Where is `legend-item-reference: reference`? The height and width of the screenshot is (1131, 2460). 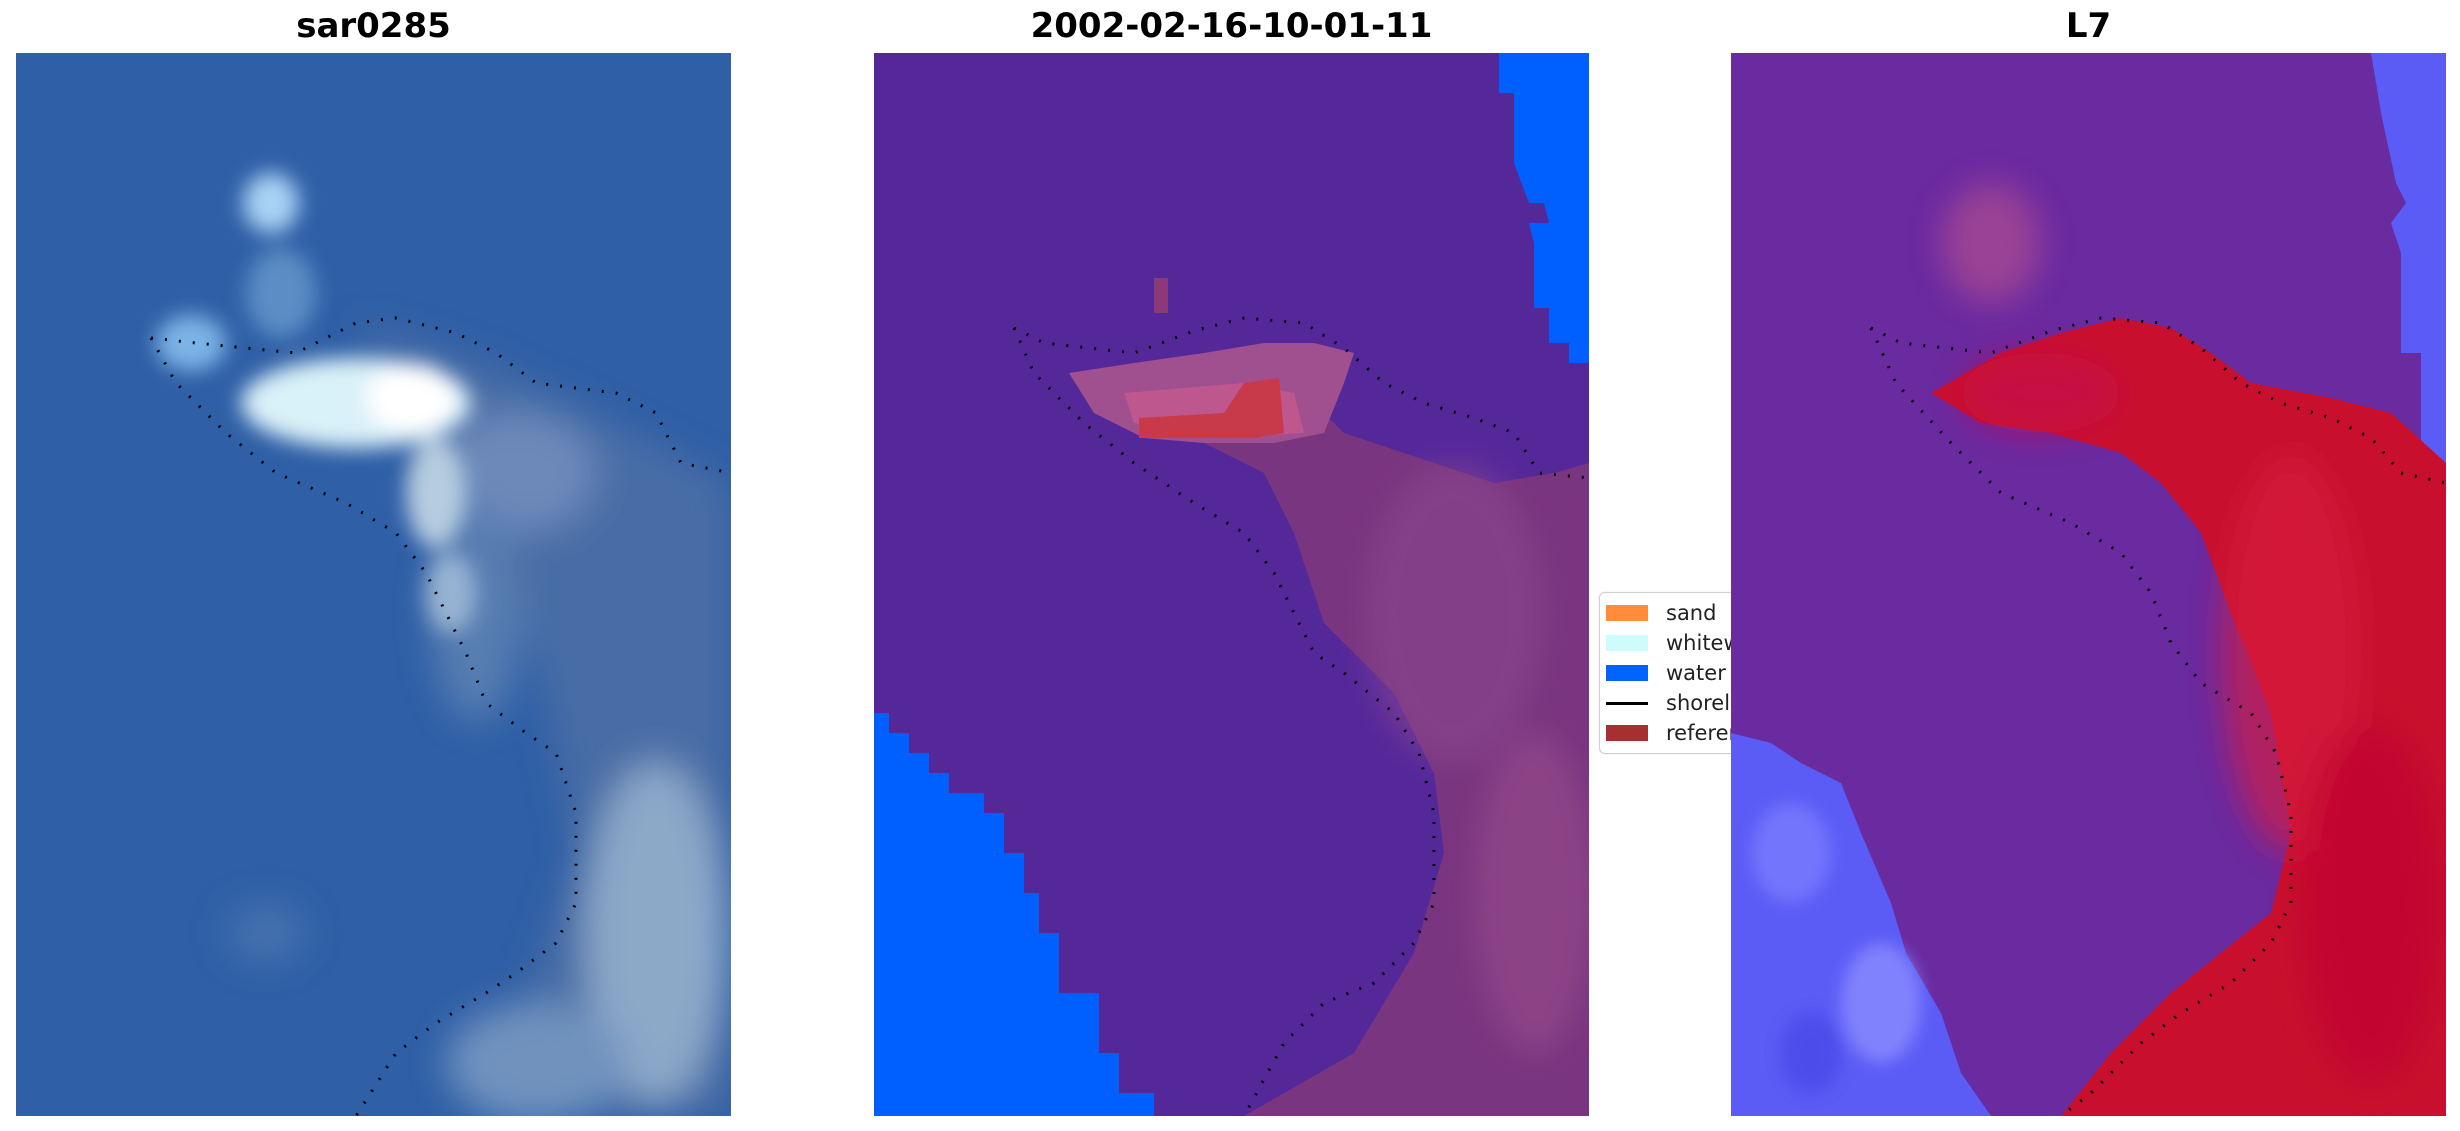 legend-item-reference: reference is located at coordinates (1673, 733).